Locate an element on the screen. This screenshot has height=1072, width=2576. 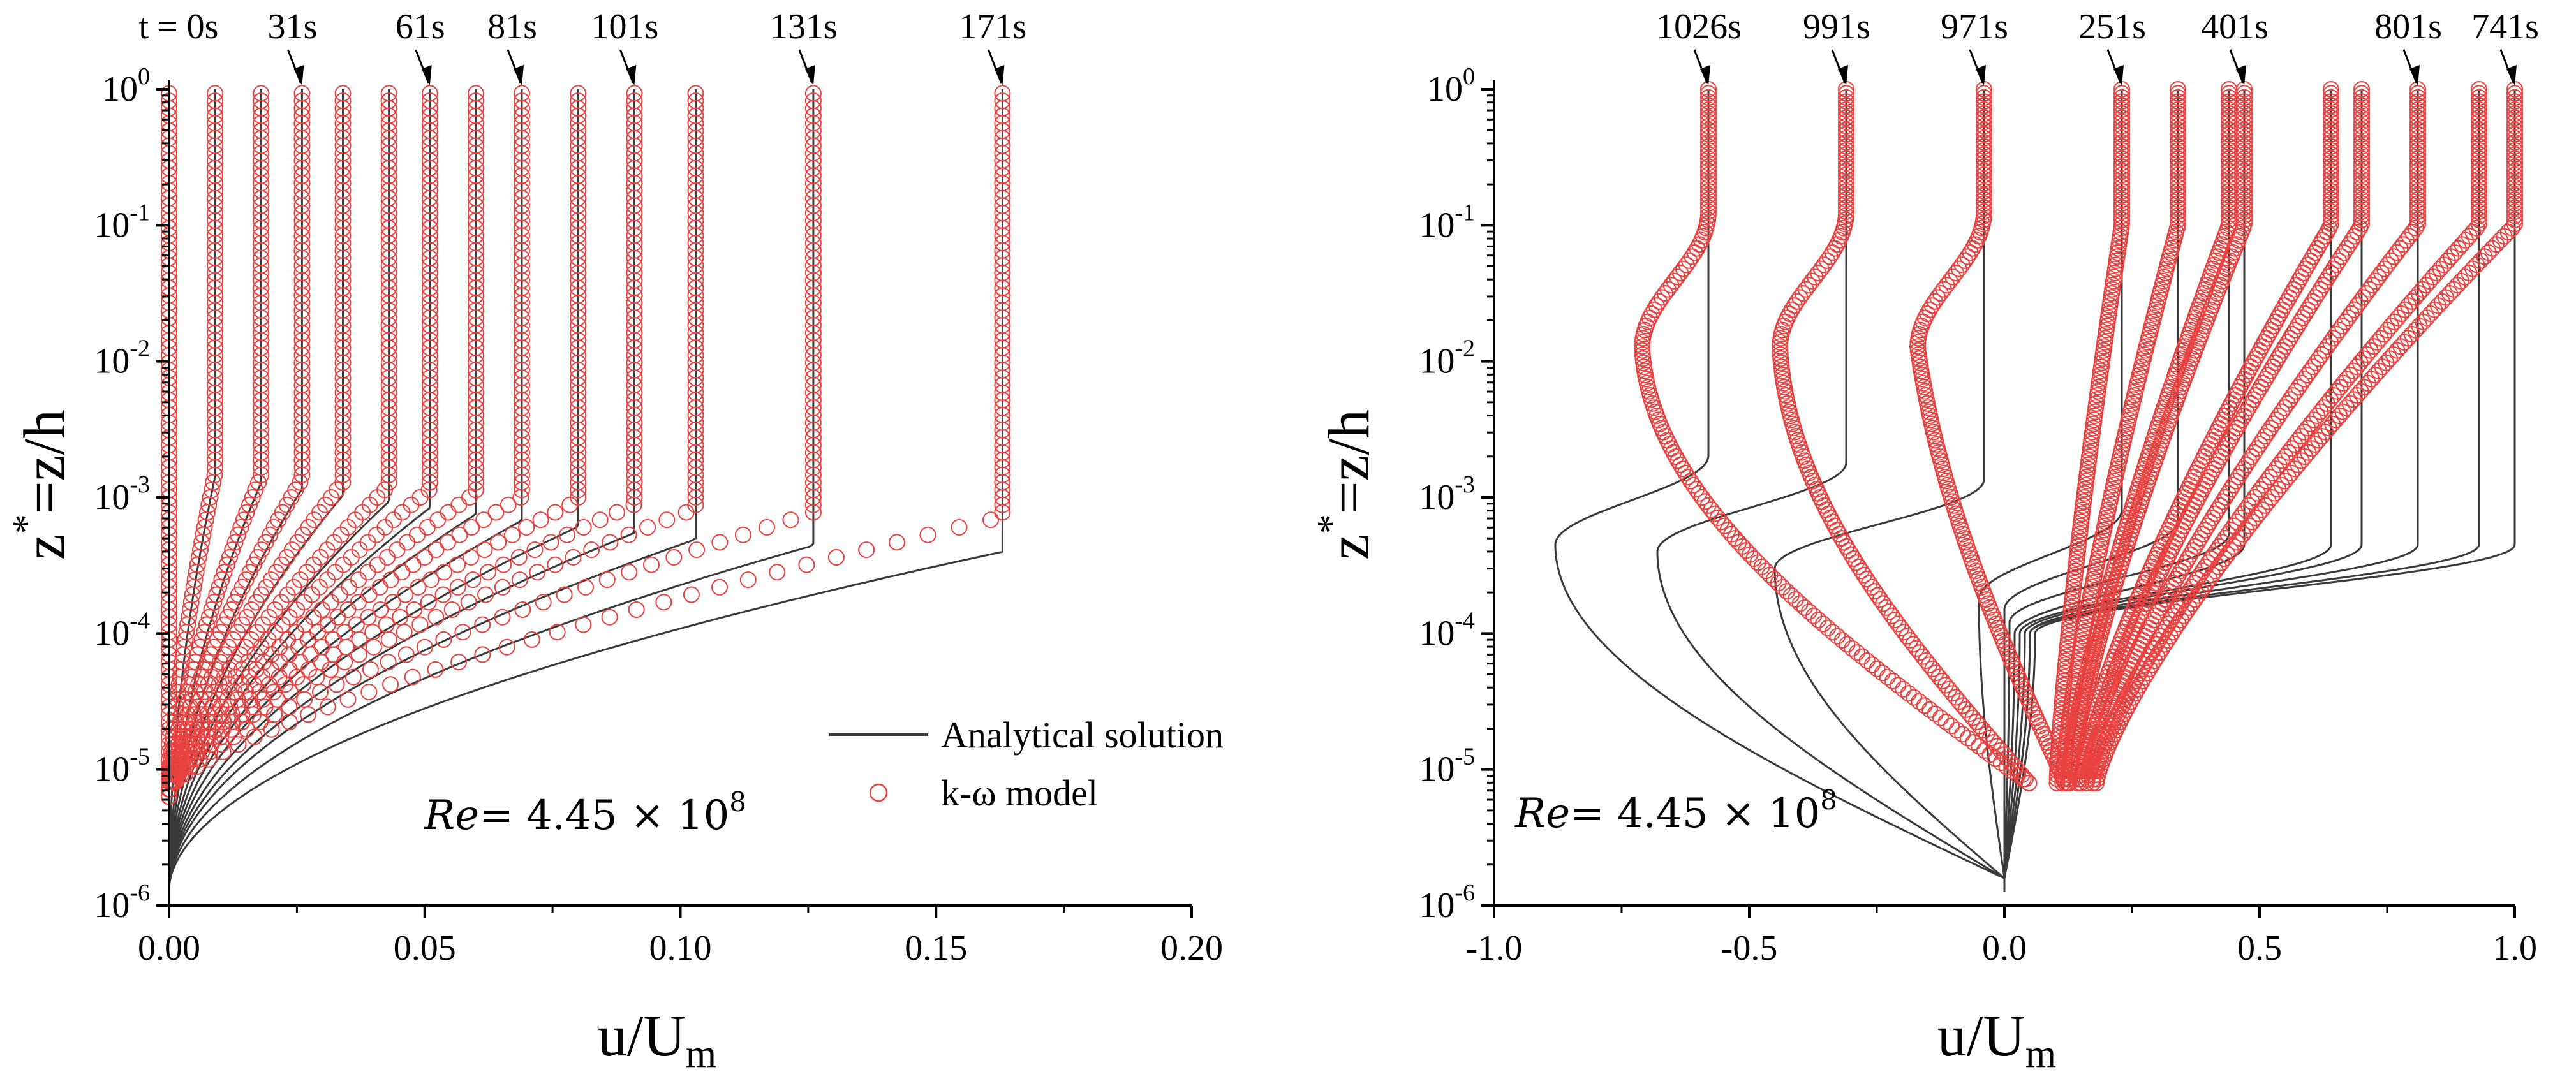
left-y-axis-title: z*=z/h is located at coordinates (41, 485).